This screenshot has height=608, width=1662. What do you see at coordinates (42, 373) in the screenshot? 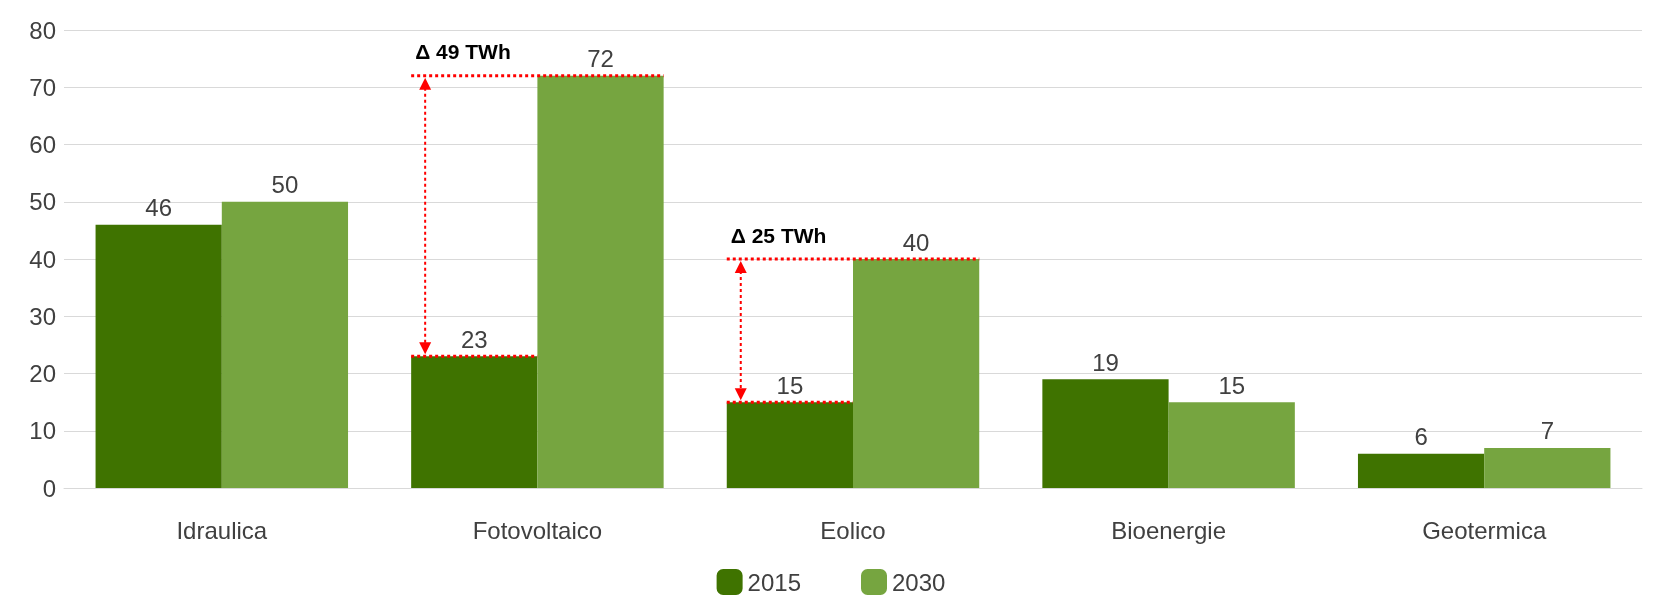
I see `y-tick-label: 20` at bounding box center [42, 373].